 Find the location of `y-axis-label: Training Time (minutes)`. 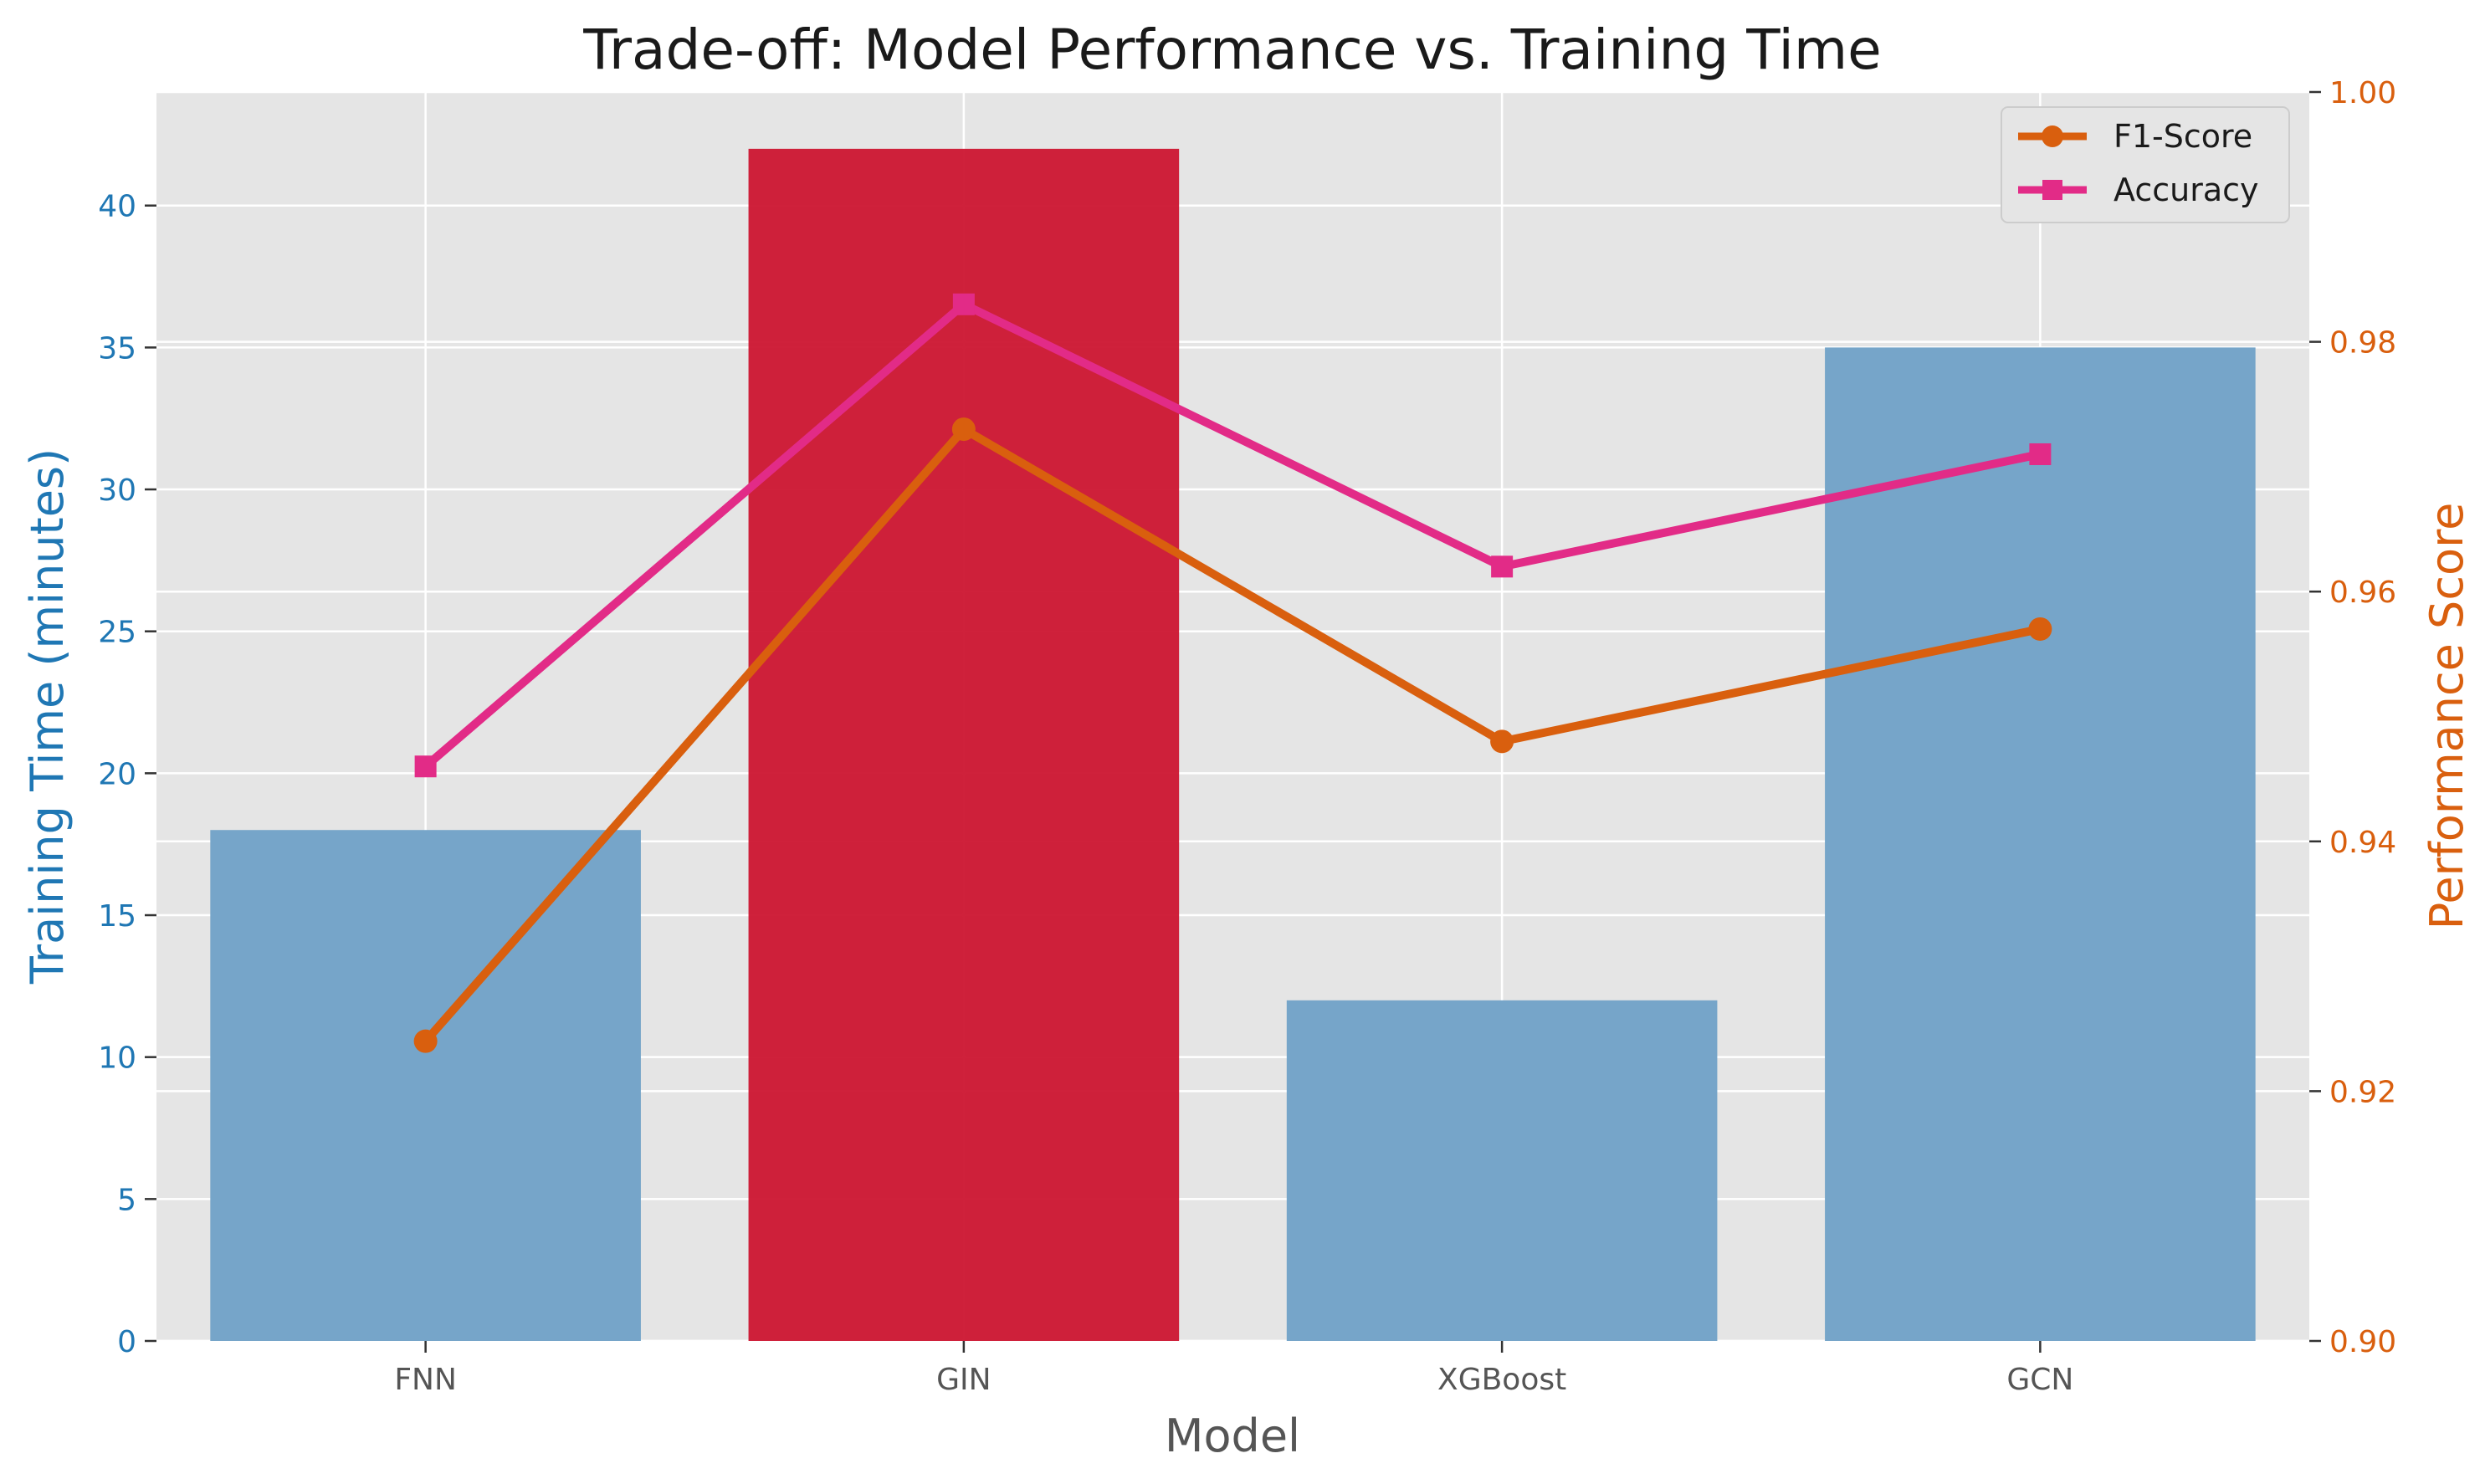

y-axis-label: Training Time (minutes) is located at coordinates (47, 716).